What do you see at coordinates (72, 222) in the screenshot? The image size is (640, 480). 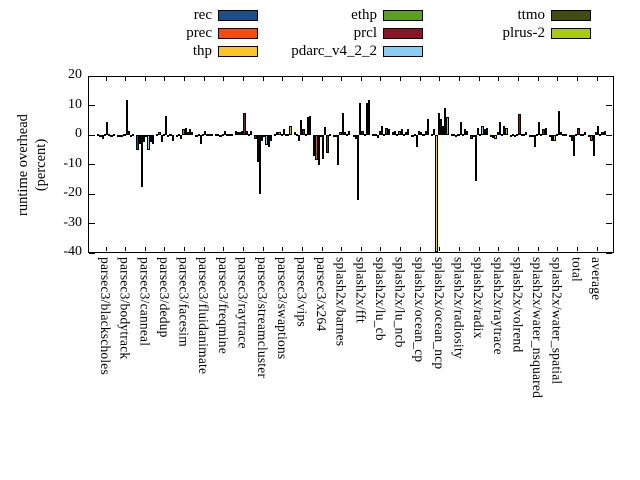 I see `y-tick-label: -30` at bounding box center [72, 222].